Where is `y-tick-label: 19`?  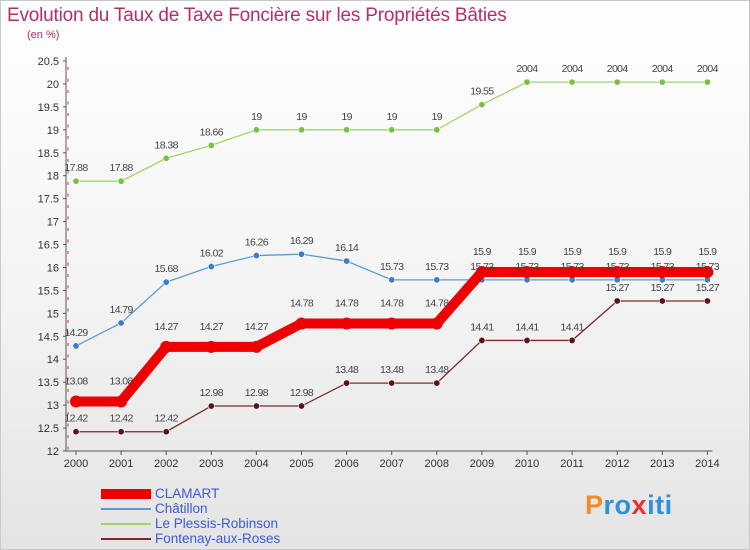
y-tick-label: 19 is located at coordinates (53, 131).